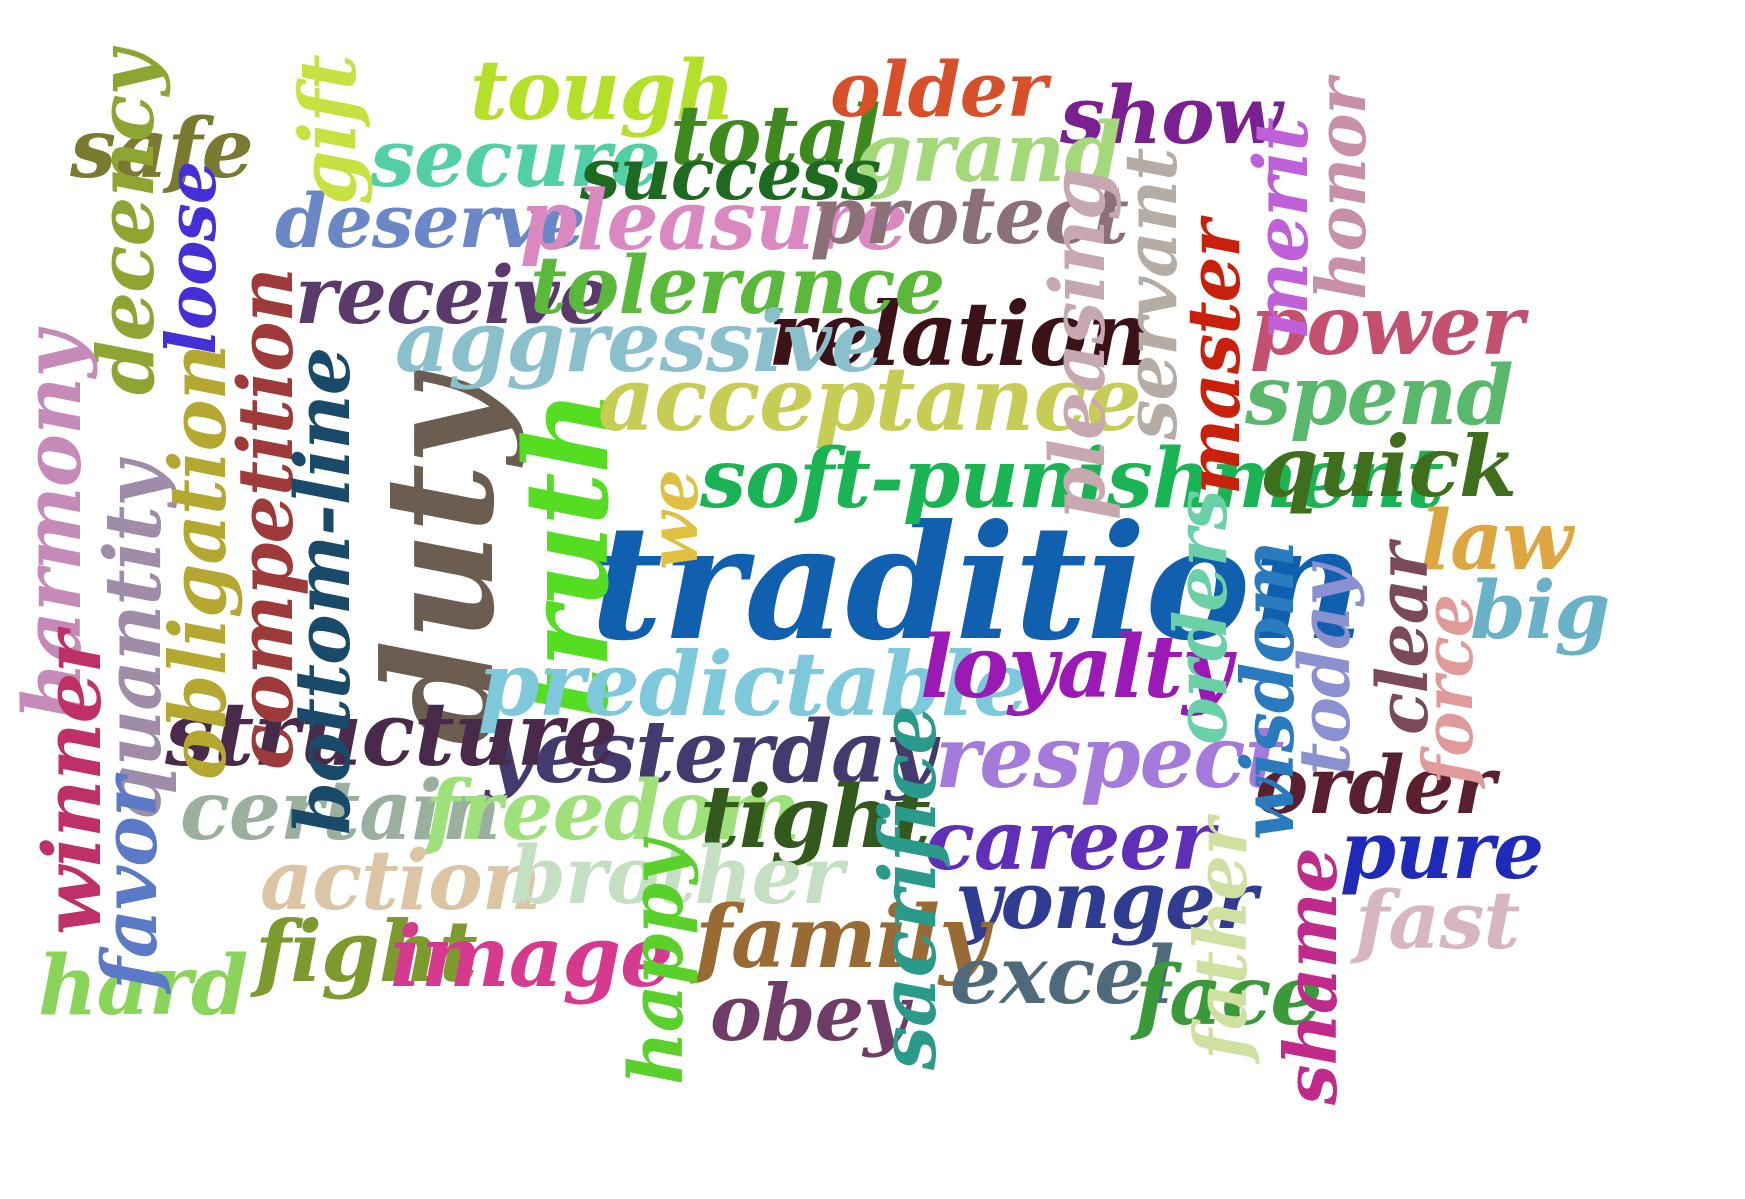 The height and width of the screenshot is (1199, 1745). Describe the element at coordinates (1342, 189) in the screenshot. I see `word-honor: honor` at that location.